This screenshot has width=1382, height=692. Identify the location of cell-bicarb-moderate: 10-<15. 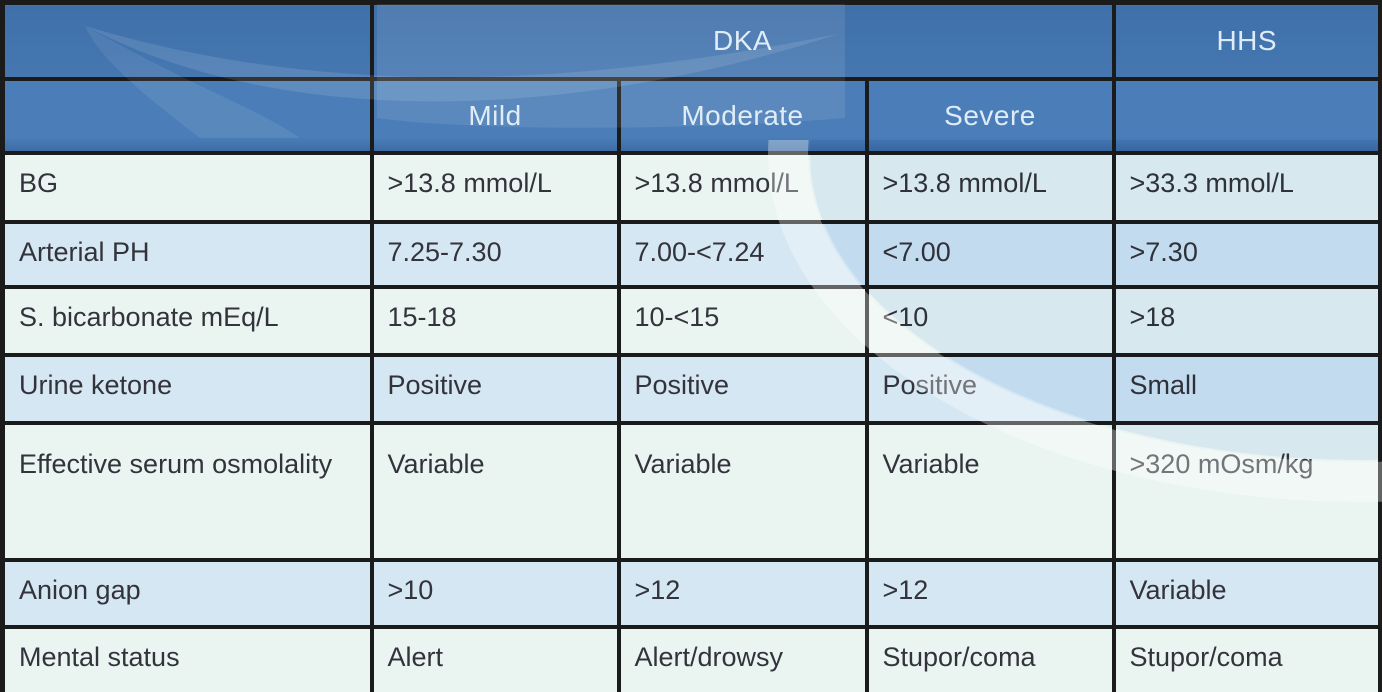
(742, 321).